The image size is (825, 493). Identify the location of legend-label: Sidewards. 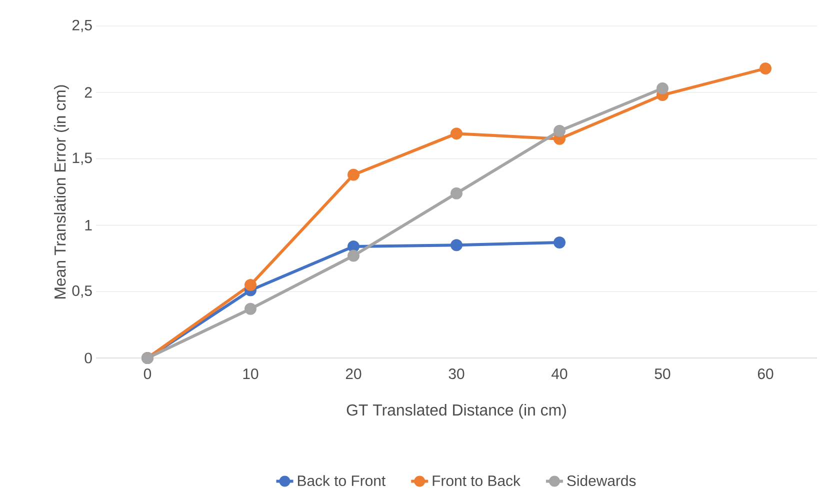
(601, 480).